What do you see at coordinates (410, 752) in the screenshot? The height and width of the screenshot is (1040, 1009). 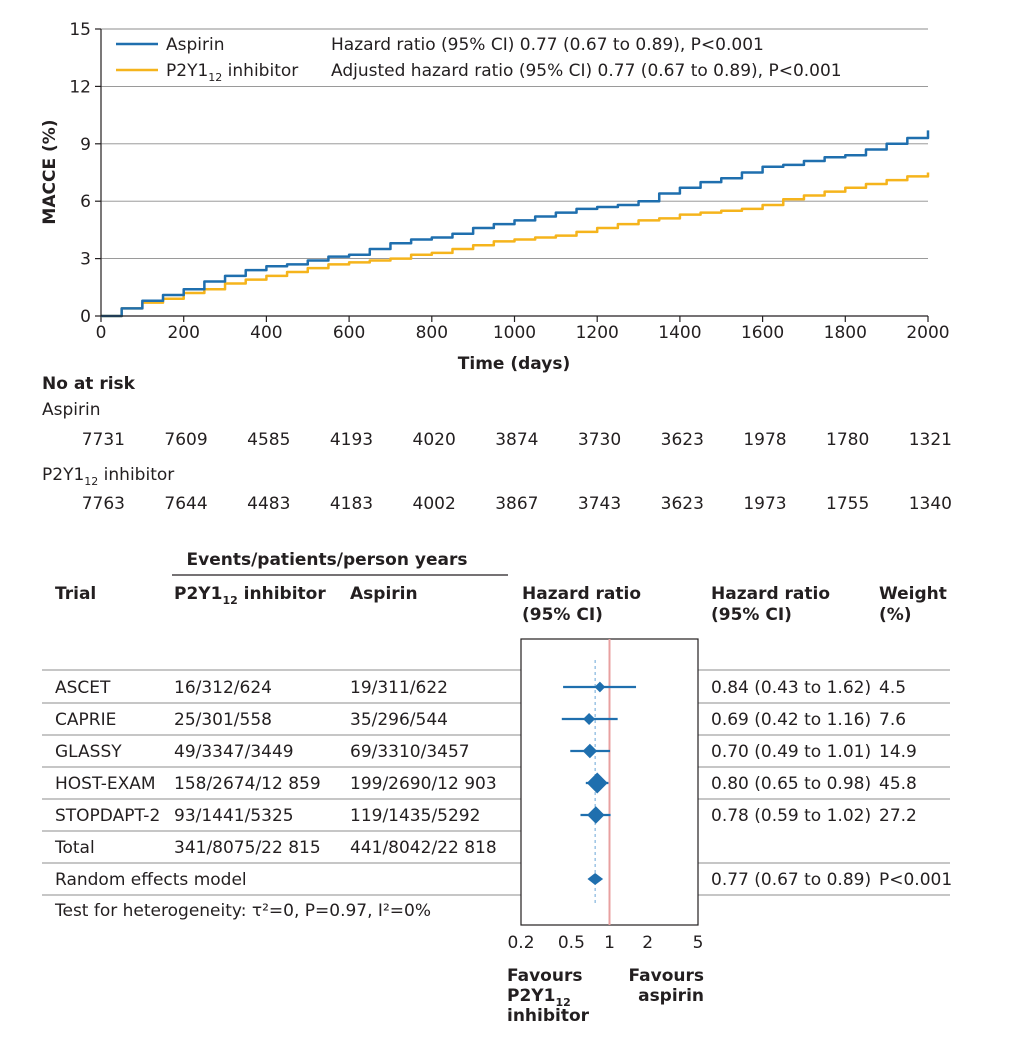 I see `row-aspirin-events: 69/3310/3457` at bounding box center [410, 752].